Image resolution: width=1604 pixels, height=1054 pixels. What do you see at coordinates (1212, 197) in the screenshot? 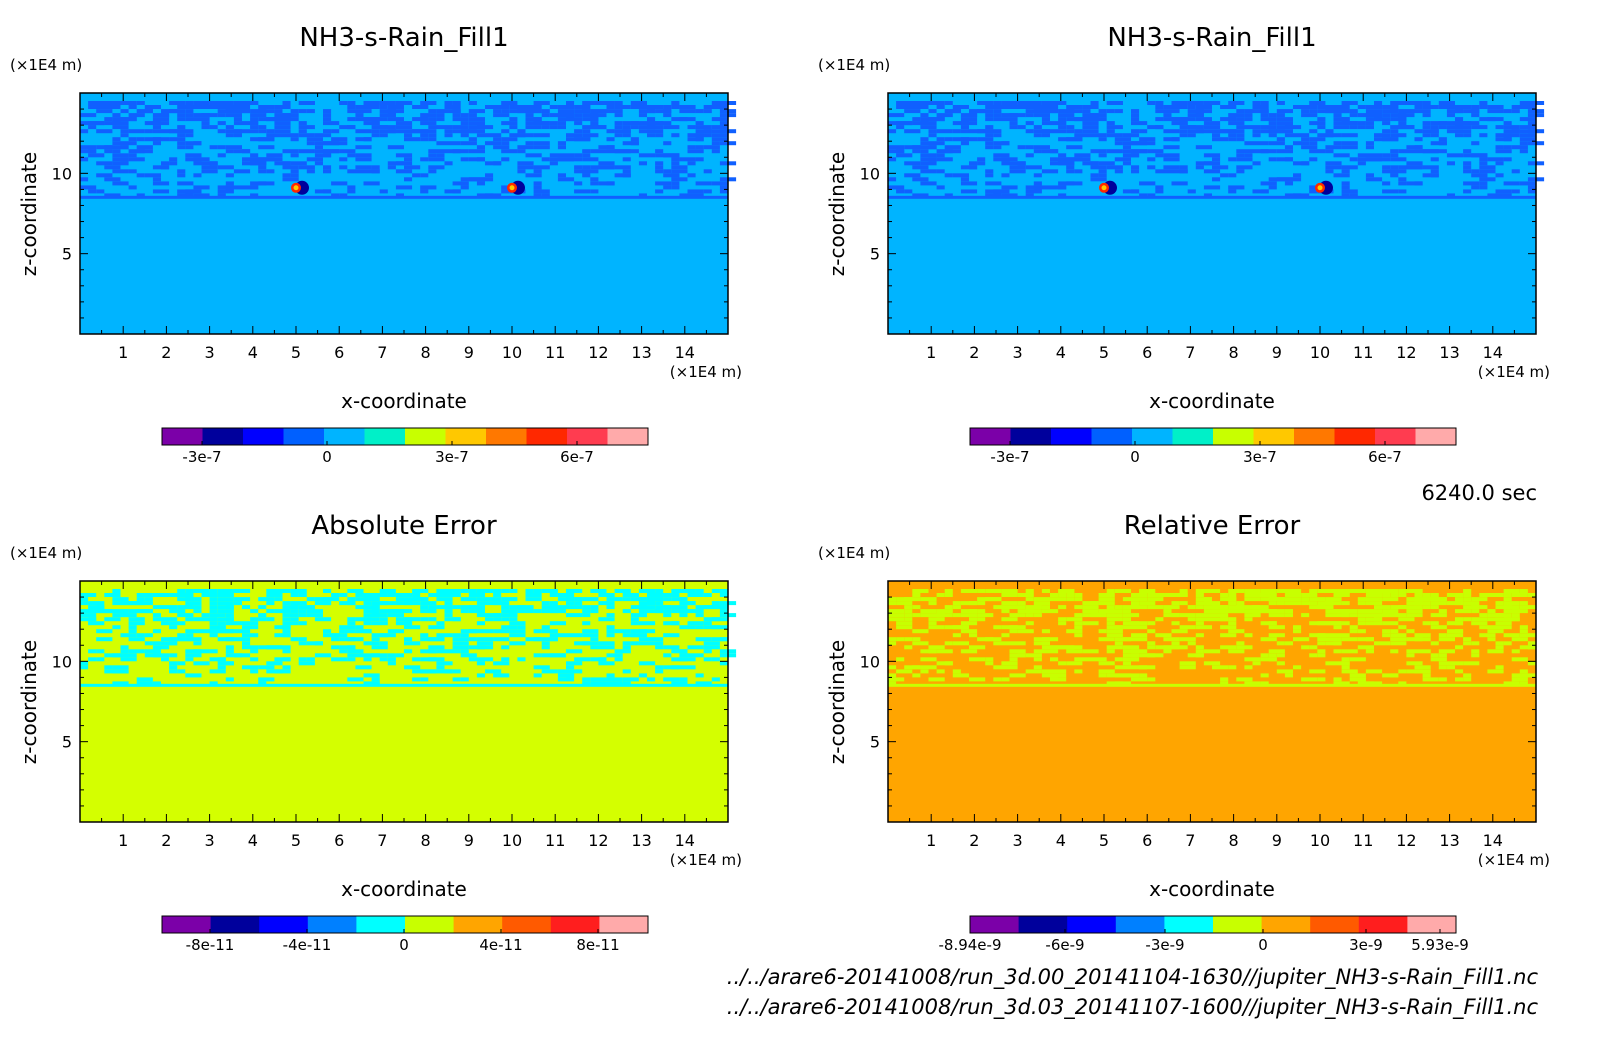
I see `layer-boundary` at bounding box center [1212, 197].